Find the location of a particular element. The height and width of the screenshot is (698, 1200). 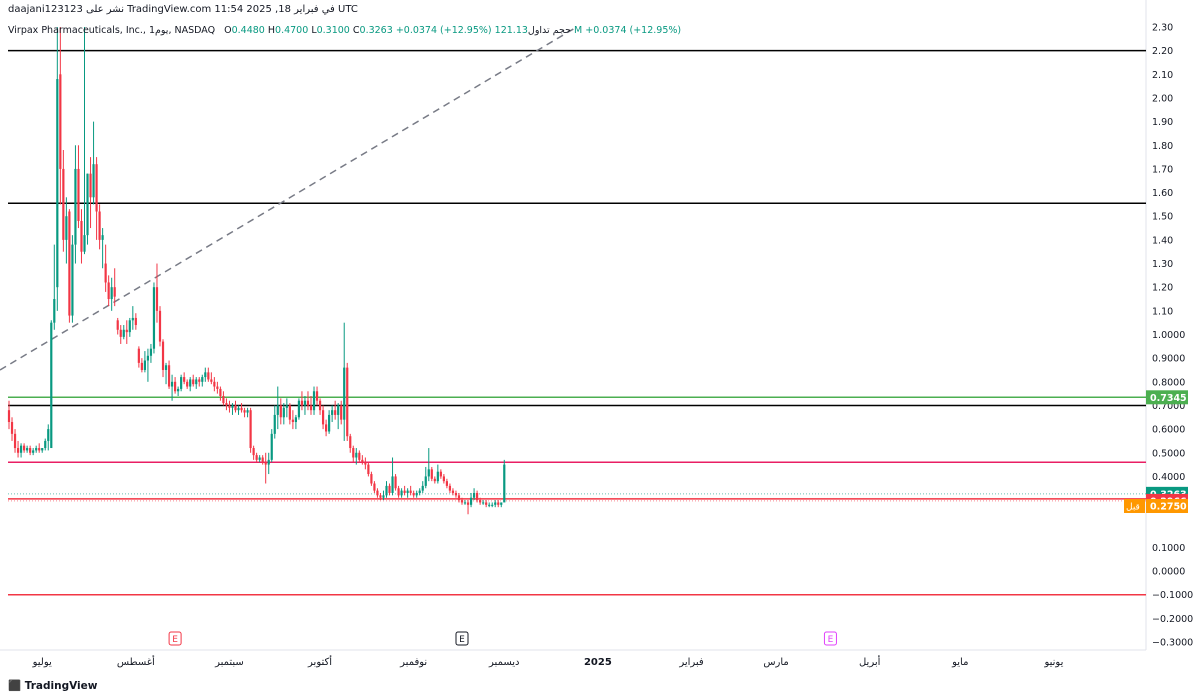

tradingview-logo: ⬛ TradingView is located at coordinates (52, 685).